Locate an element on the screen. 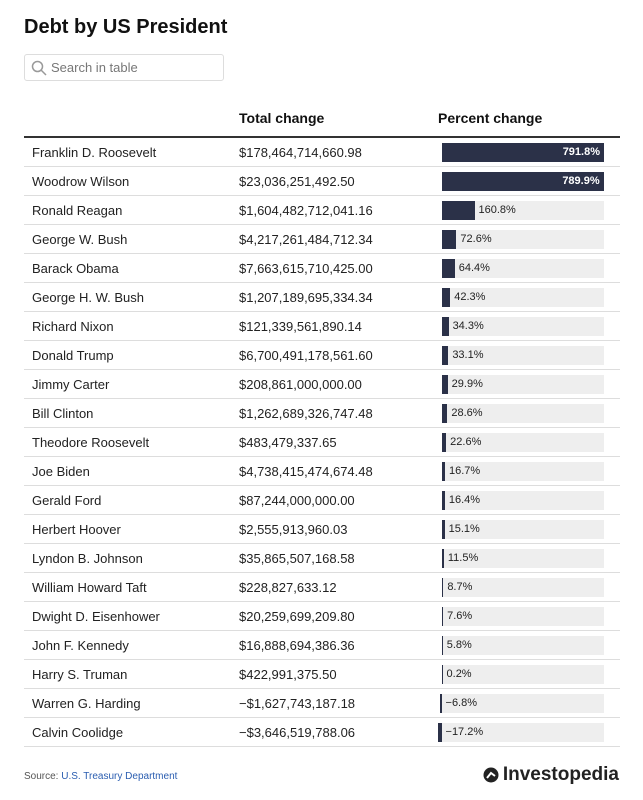 The height and width of the screenshot is (800, 643). table-row: Calvin Coolidge −$3,646,519,788.06 −17.2% is located at coordinates (322, 732).